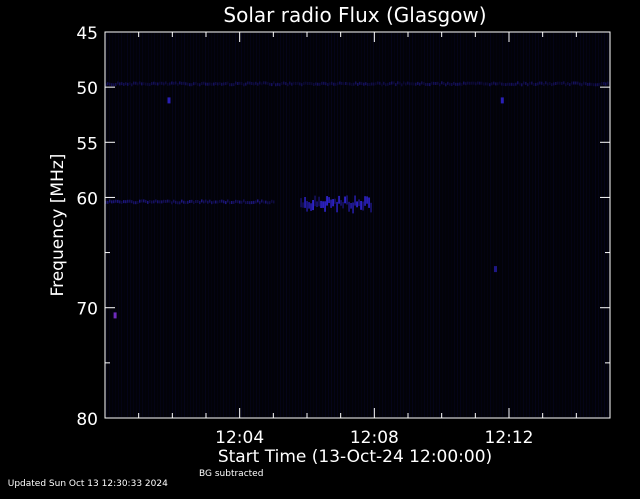 This screenshot has height=499, width=640. I want to click on y-tick-label: 45, so click(87, 34).